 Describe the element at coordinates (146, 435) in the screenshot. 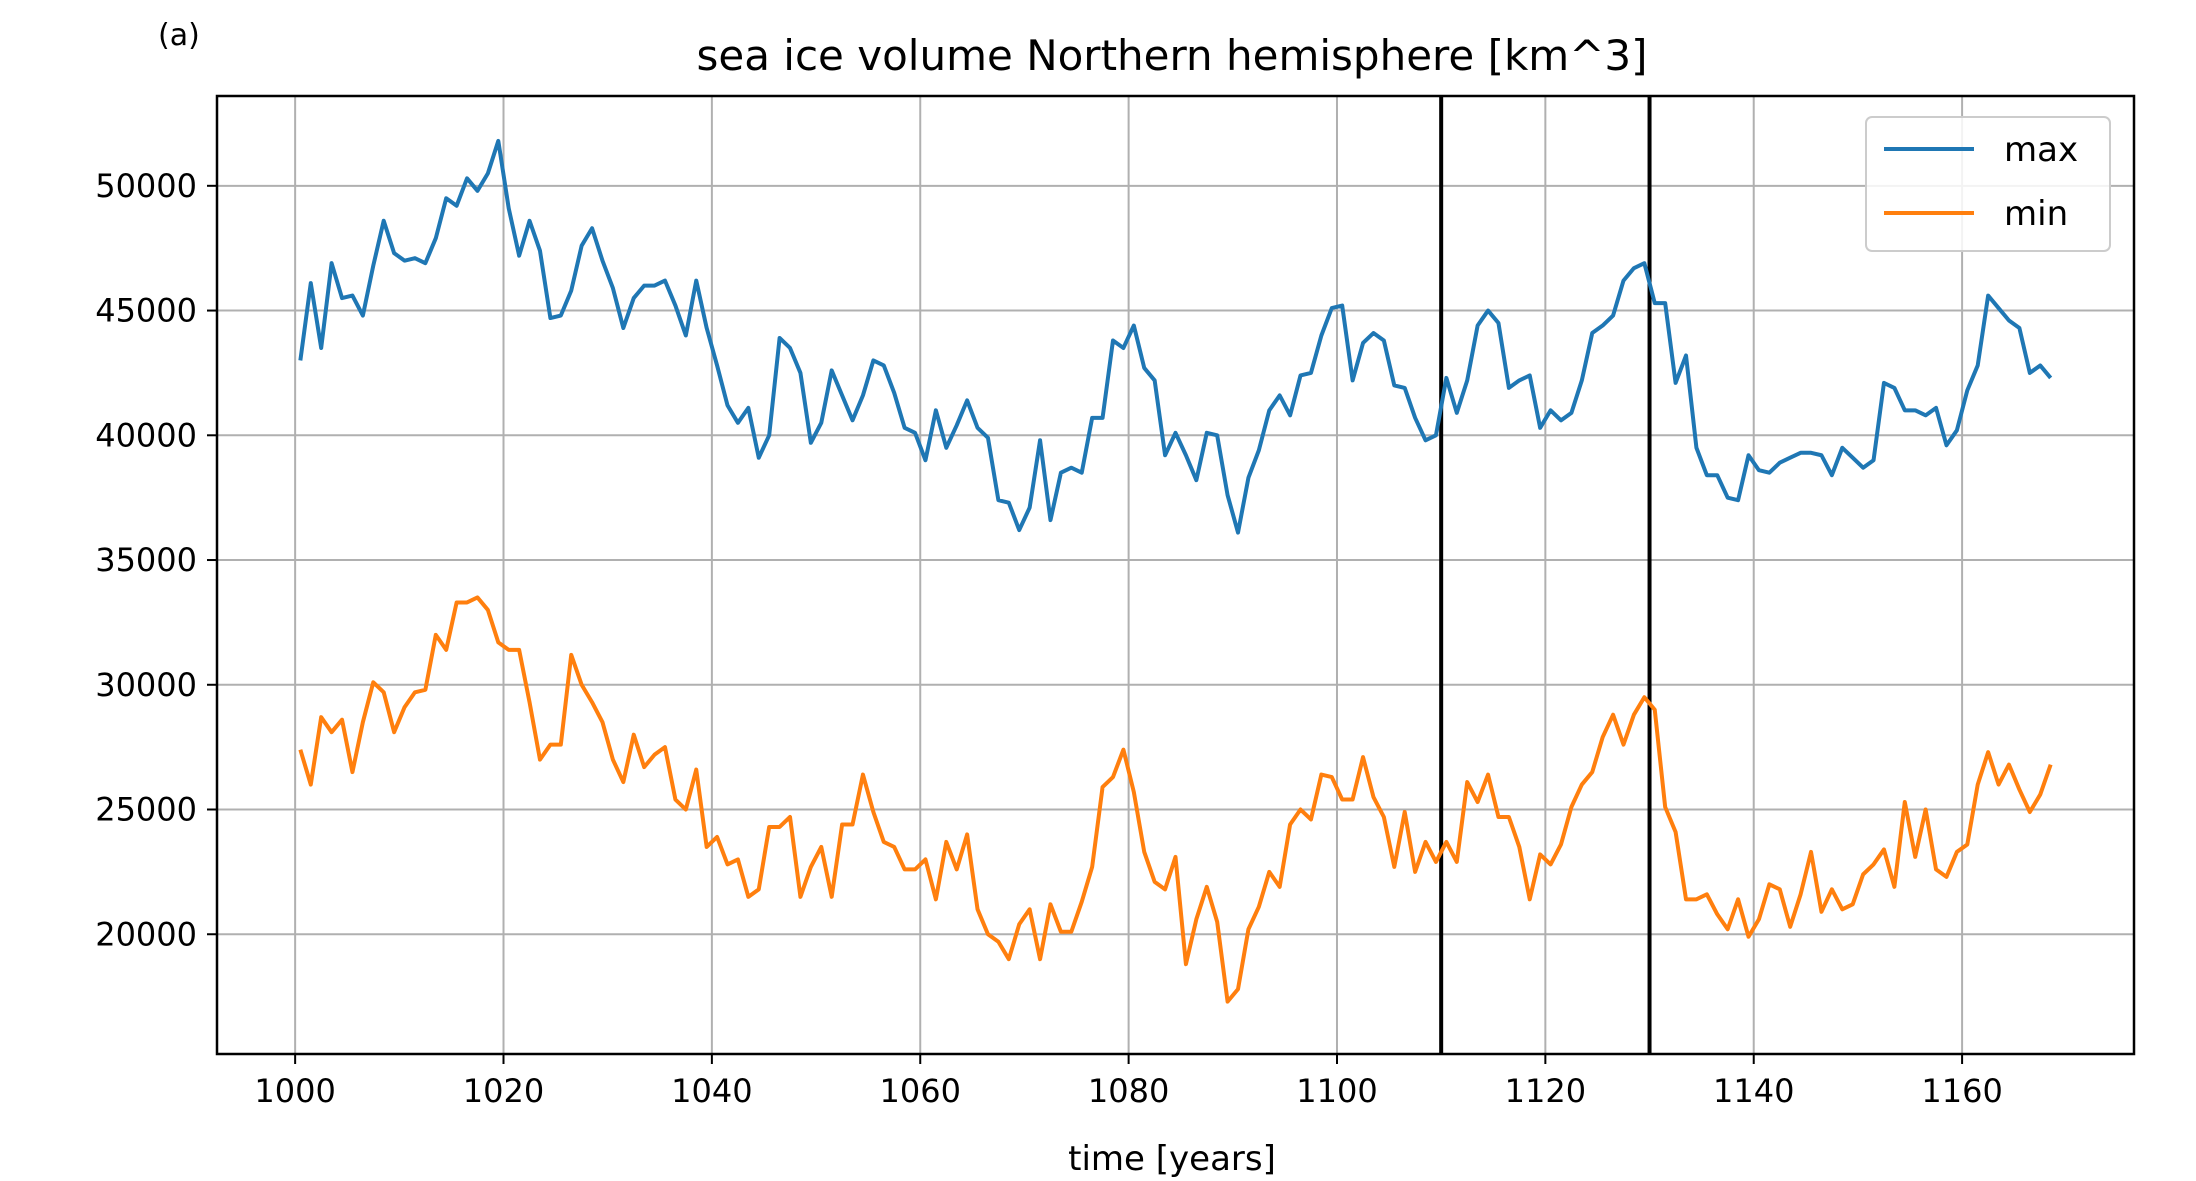

I see `y-tick-label: 40000` at that location.